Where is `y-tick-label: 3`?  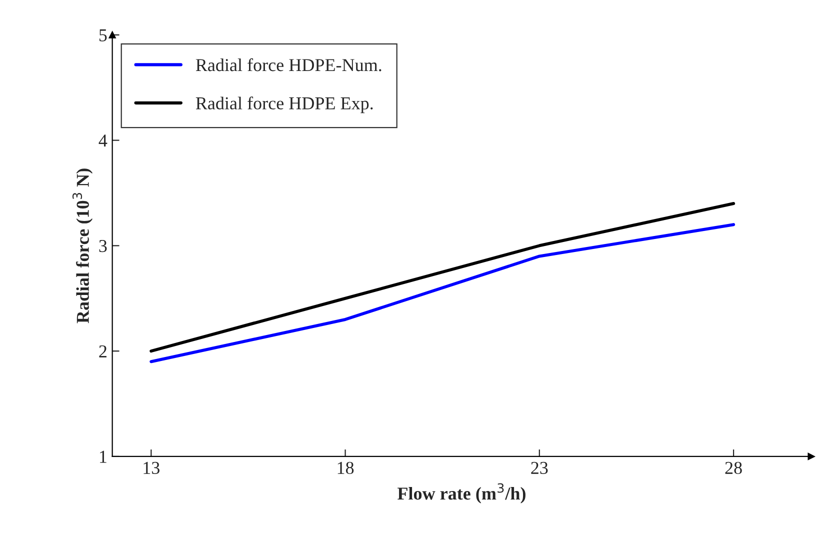
y-tick-label: 3 is located at coordinates (103, 246).